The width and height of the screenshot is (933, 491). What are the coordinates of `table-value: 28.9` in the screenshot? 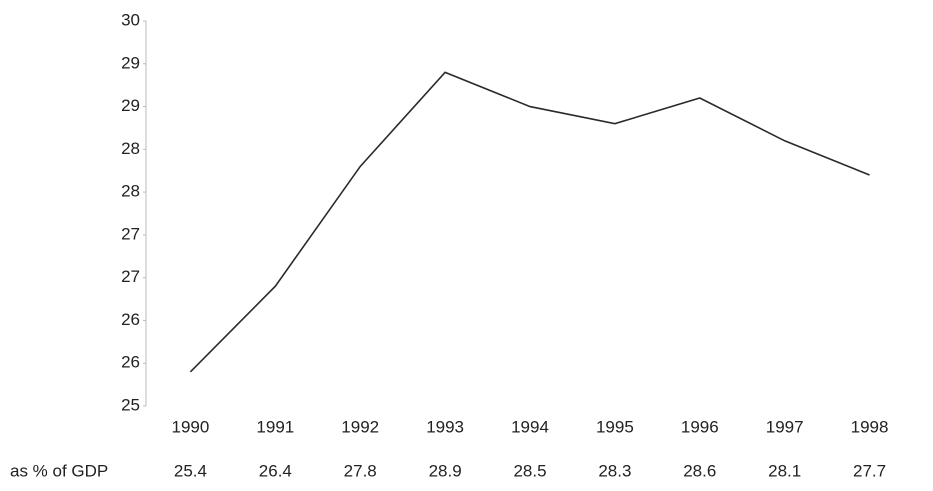 It's located at (445, 470).